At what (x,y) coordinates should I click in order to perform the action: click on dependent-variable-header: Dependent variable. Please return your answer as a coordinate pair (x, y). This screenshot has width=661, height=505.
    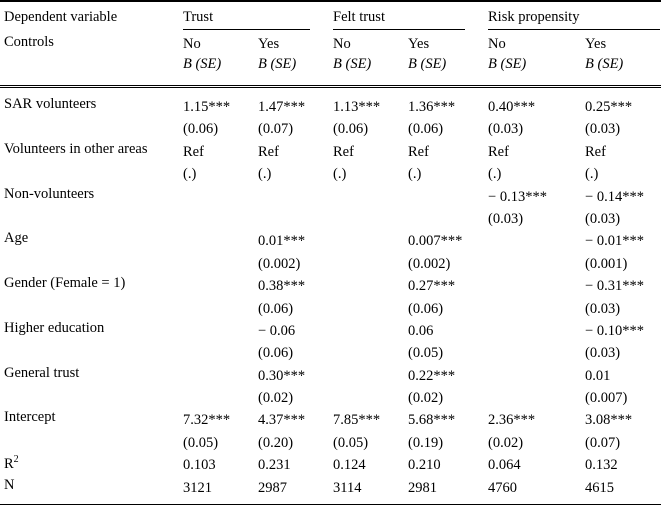
    Looking at the image, I should click on (61, 17).